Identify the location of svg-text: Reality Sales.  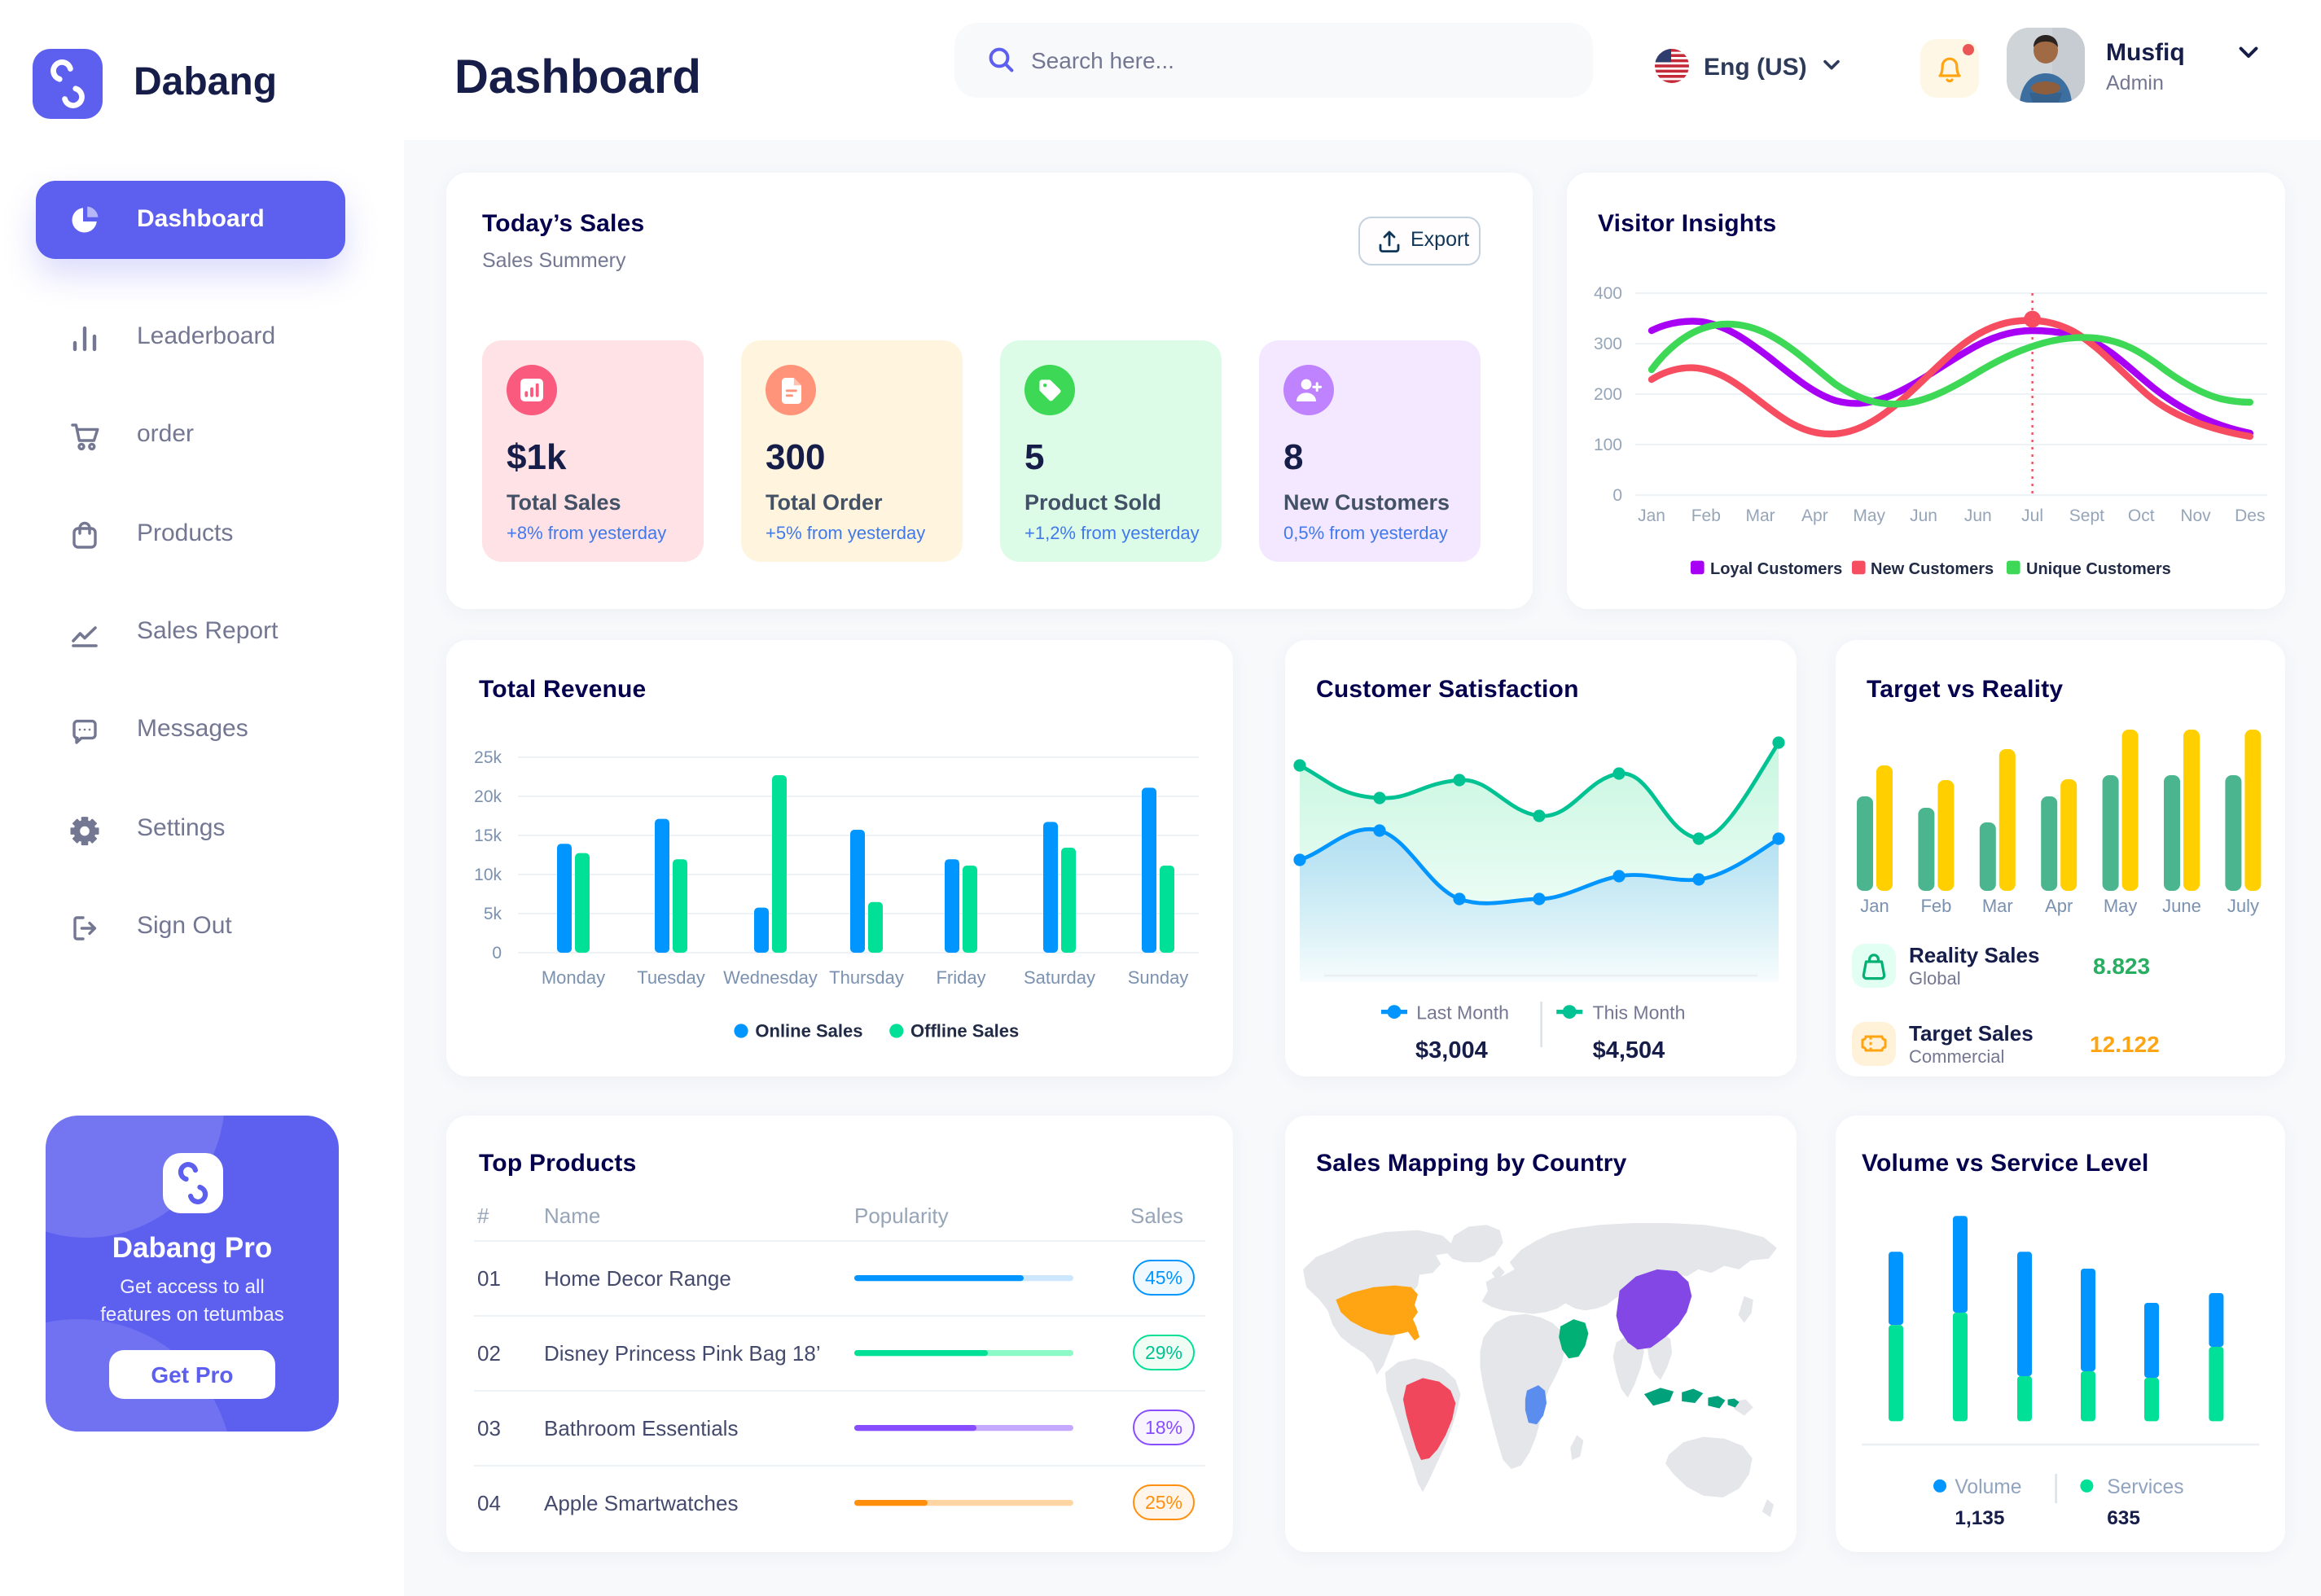
(1974, 955).